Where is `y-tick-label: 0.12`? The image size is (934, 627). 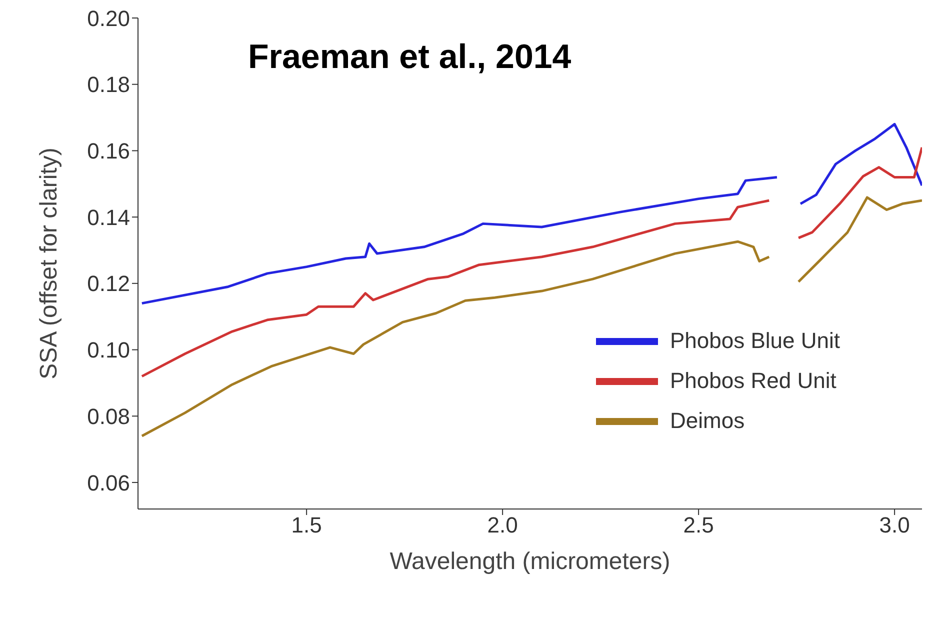
y-tick-label: 0.12 is located at coordinates (108, 283).